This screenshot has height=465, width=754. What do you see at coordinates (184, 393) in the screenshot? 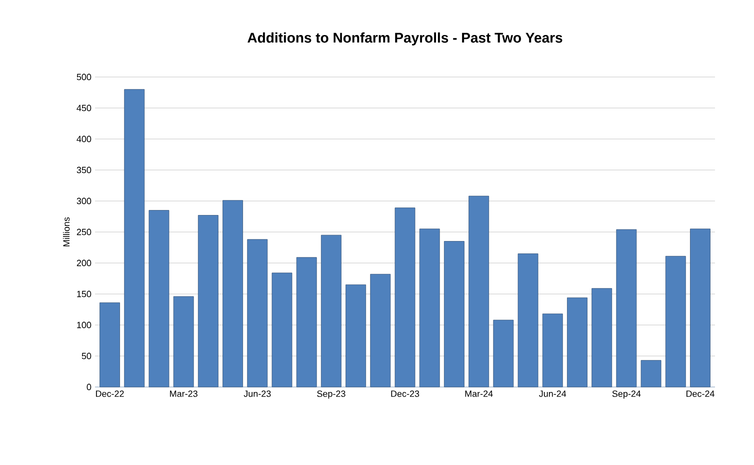
I see `x-tick-label: Mar-23` at bounding box center [184, 393].